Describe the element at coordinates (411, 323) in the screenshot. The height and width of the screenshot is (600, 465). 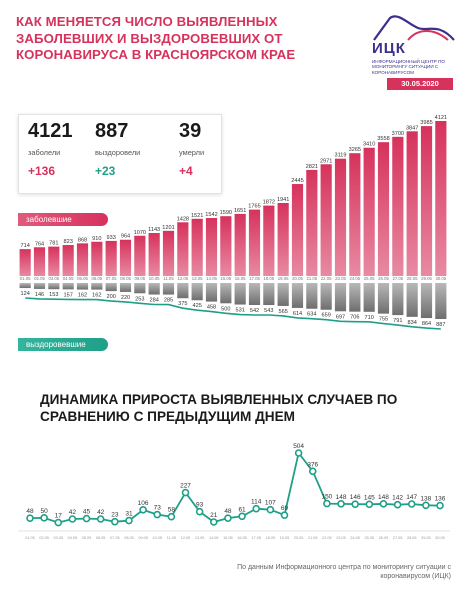
I see `recovered-bar-label: 834` at that location.